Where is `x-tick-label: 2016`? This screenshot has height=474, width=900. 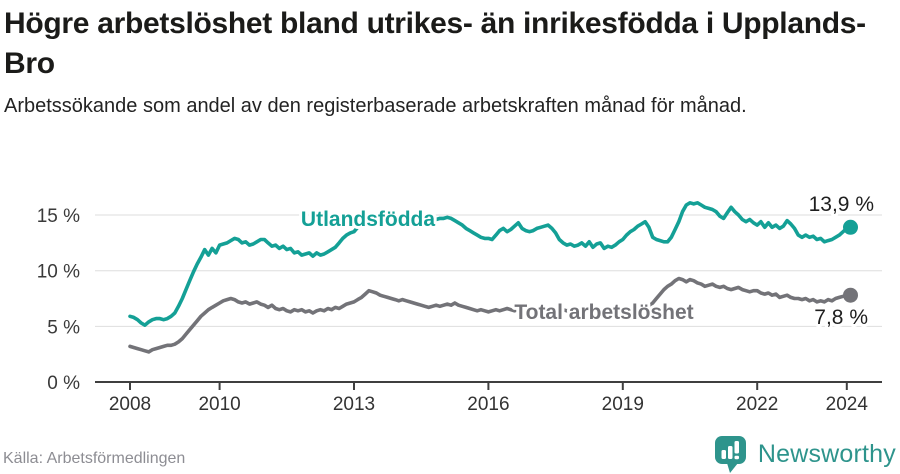 x-tick-label: 2016 is located at coordinates (488, 404).